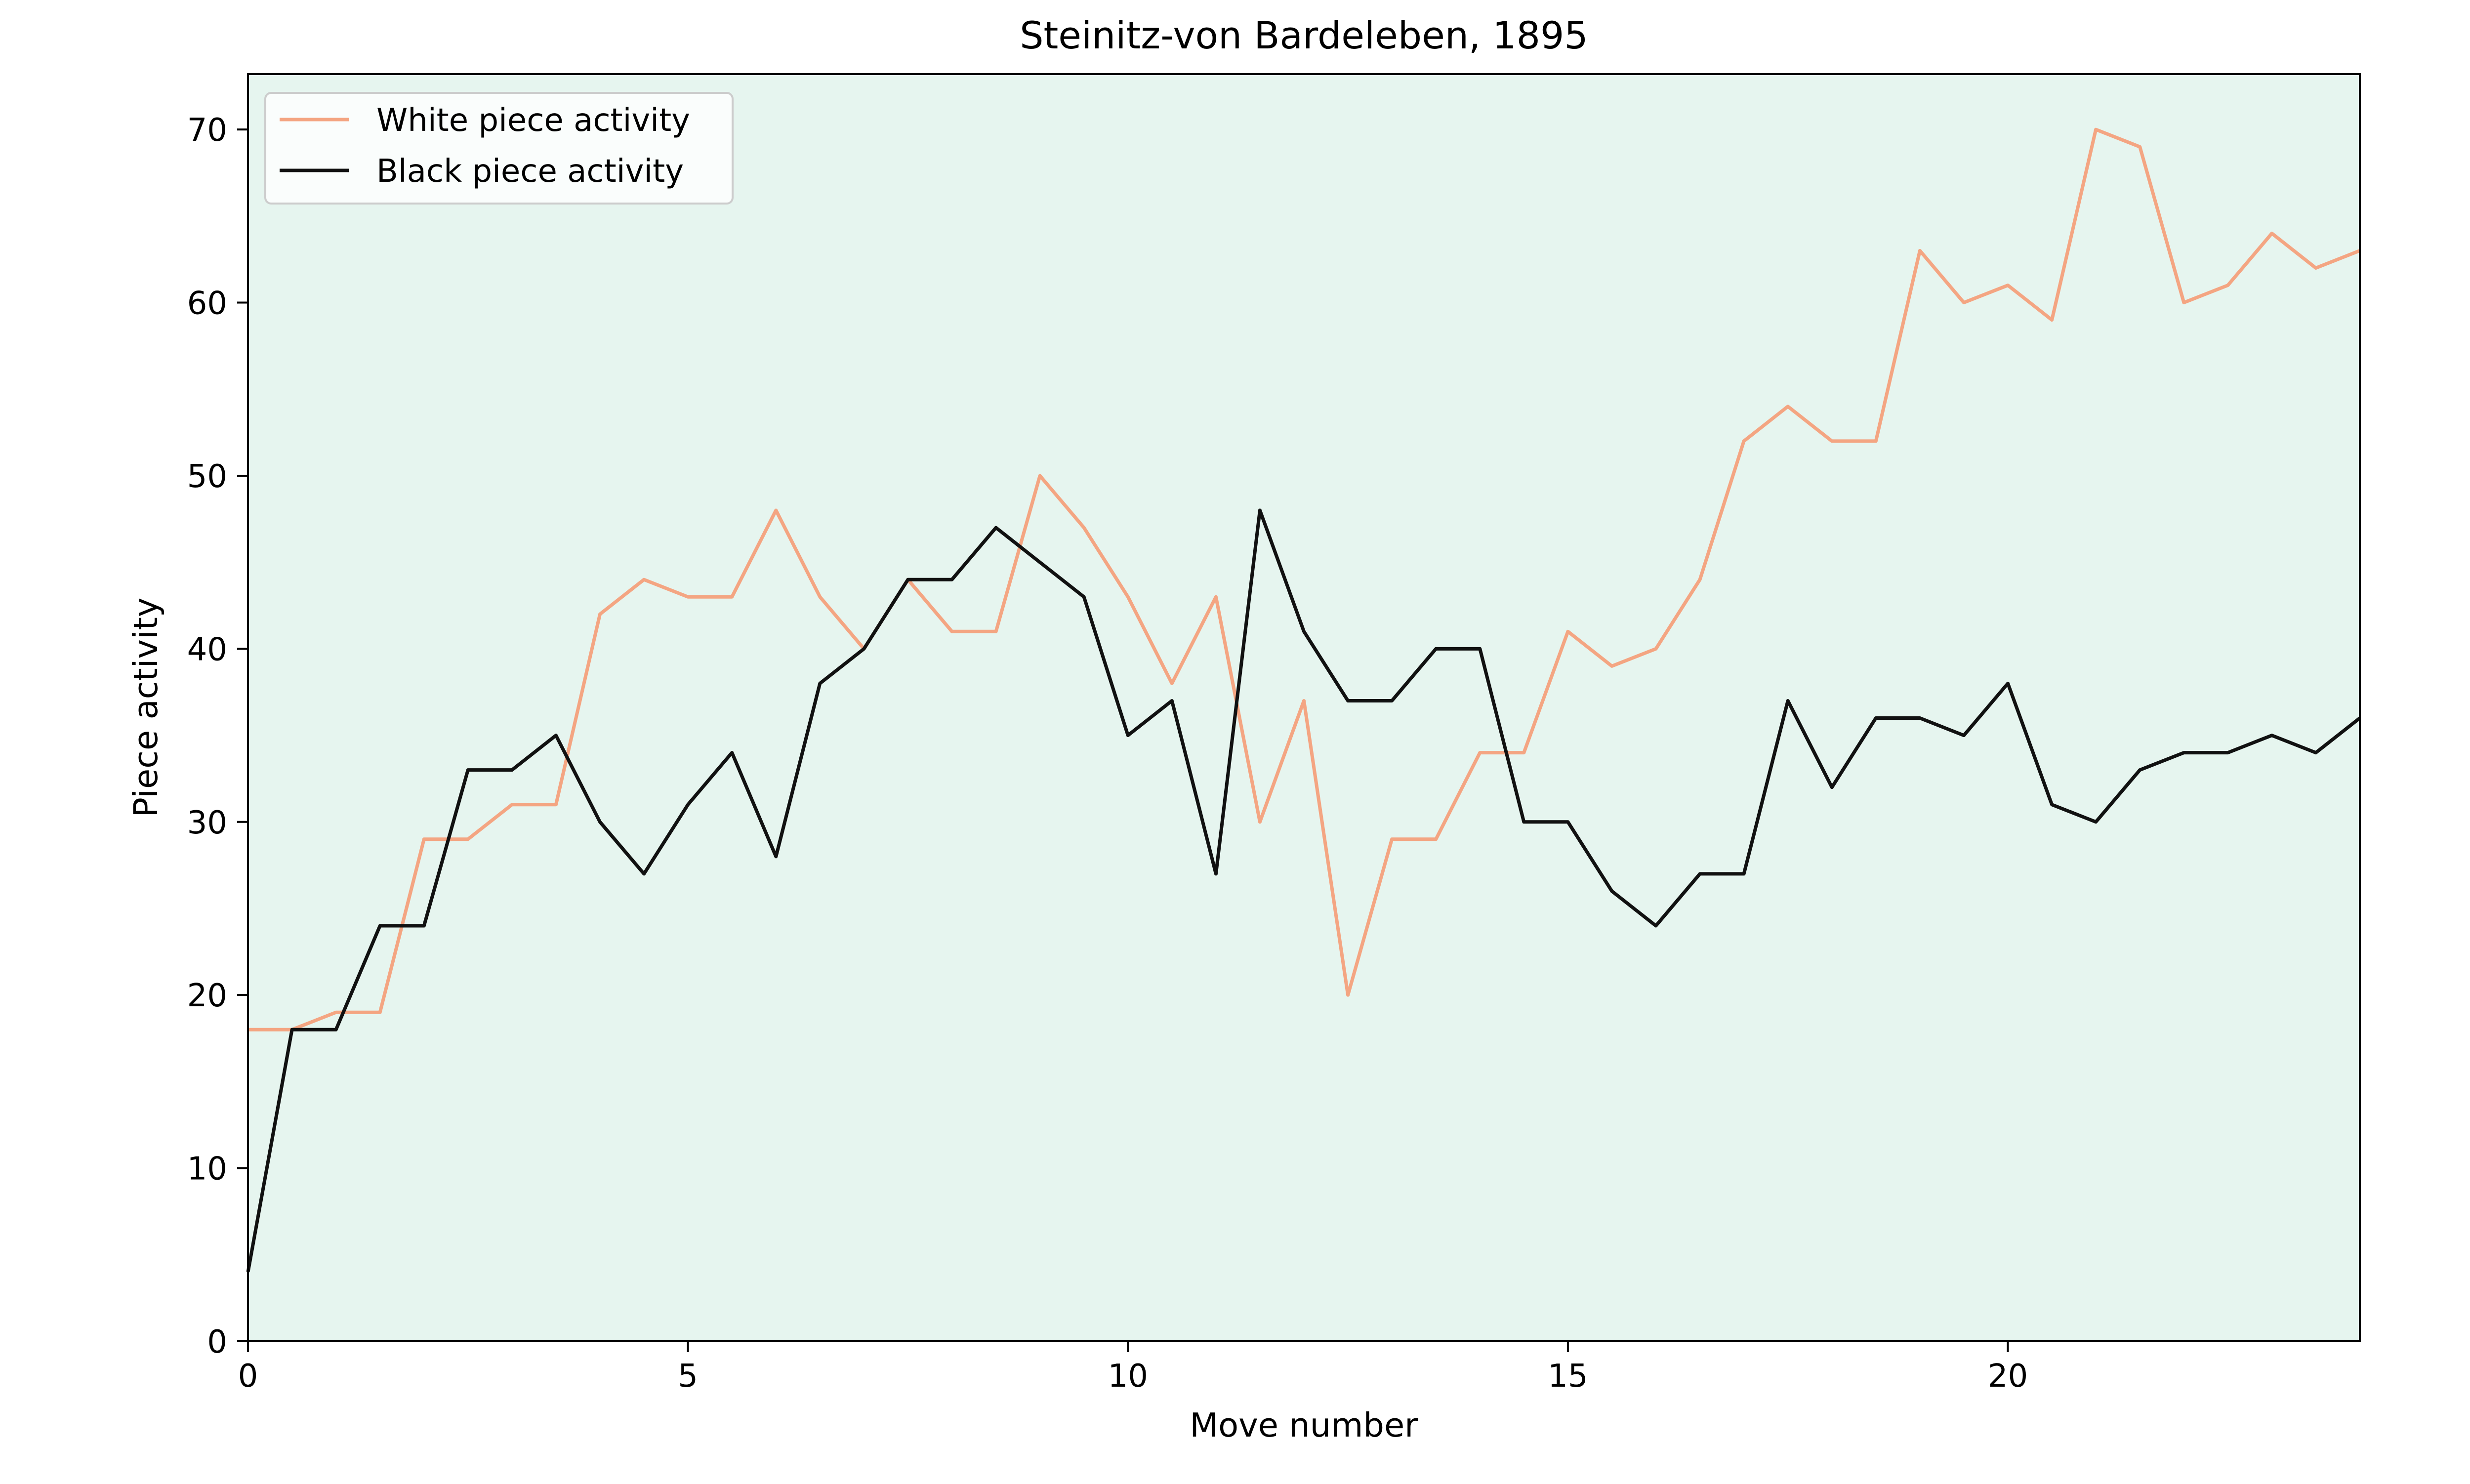  Describe the element at coordinates (207, 304) in the screenshot. I see `y-tick-label: 60` at that location.